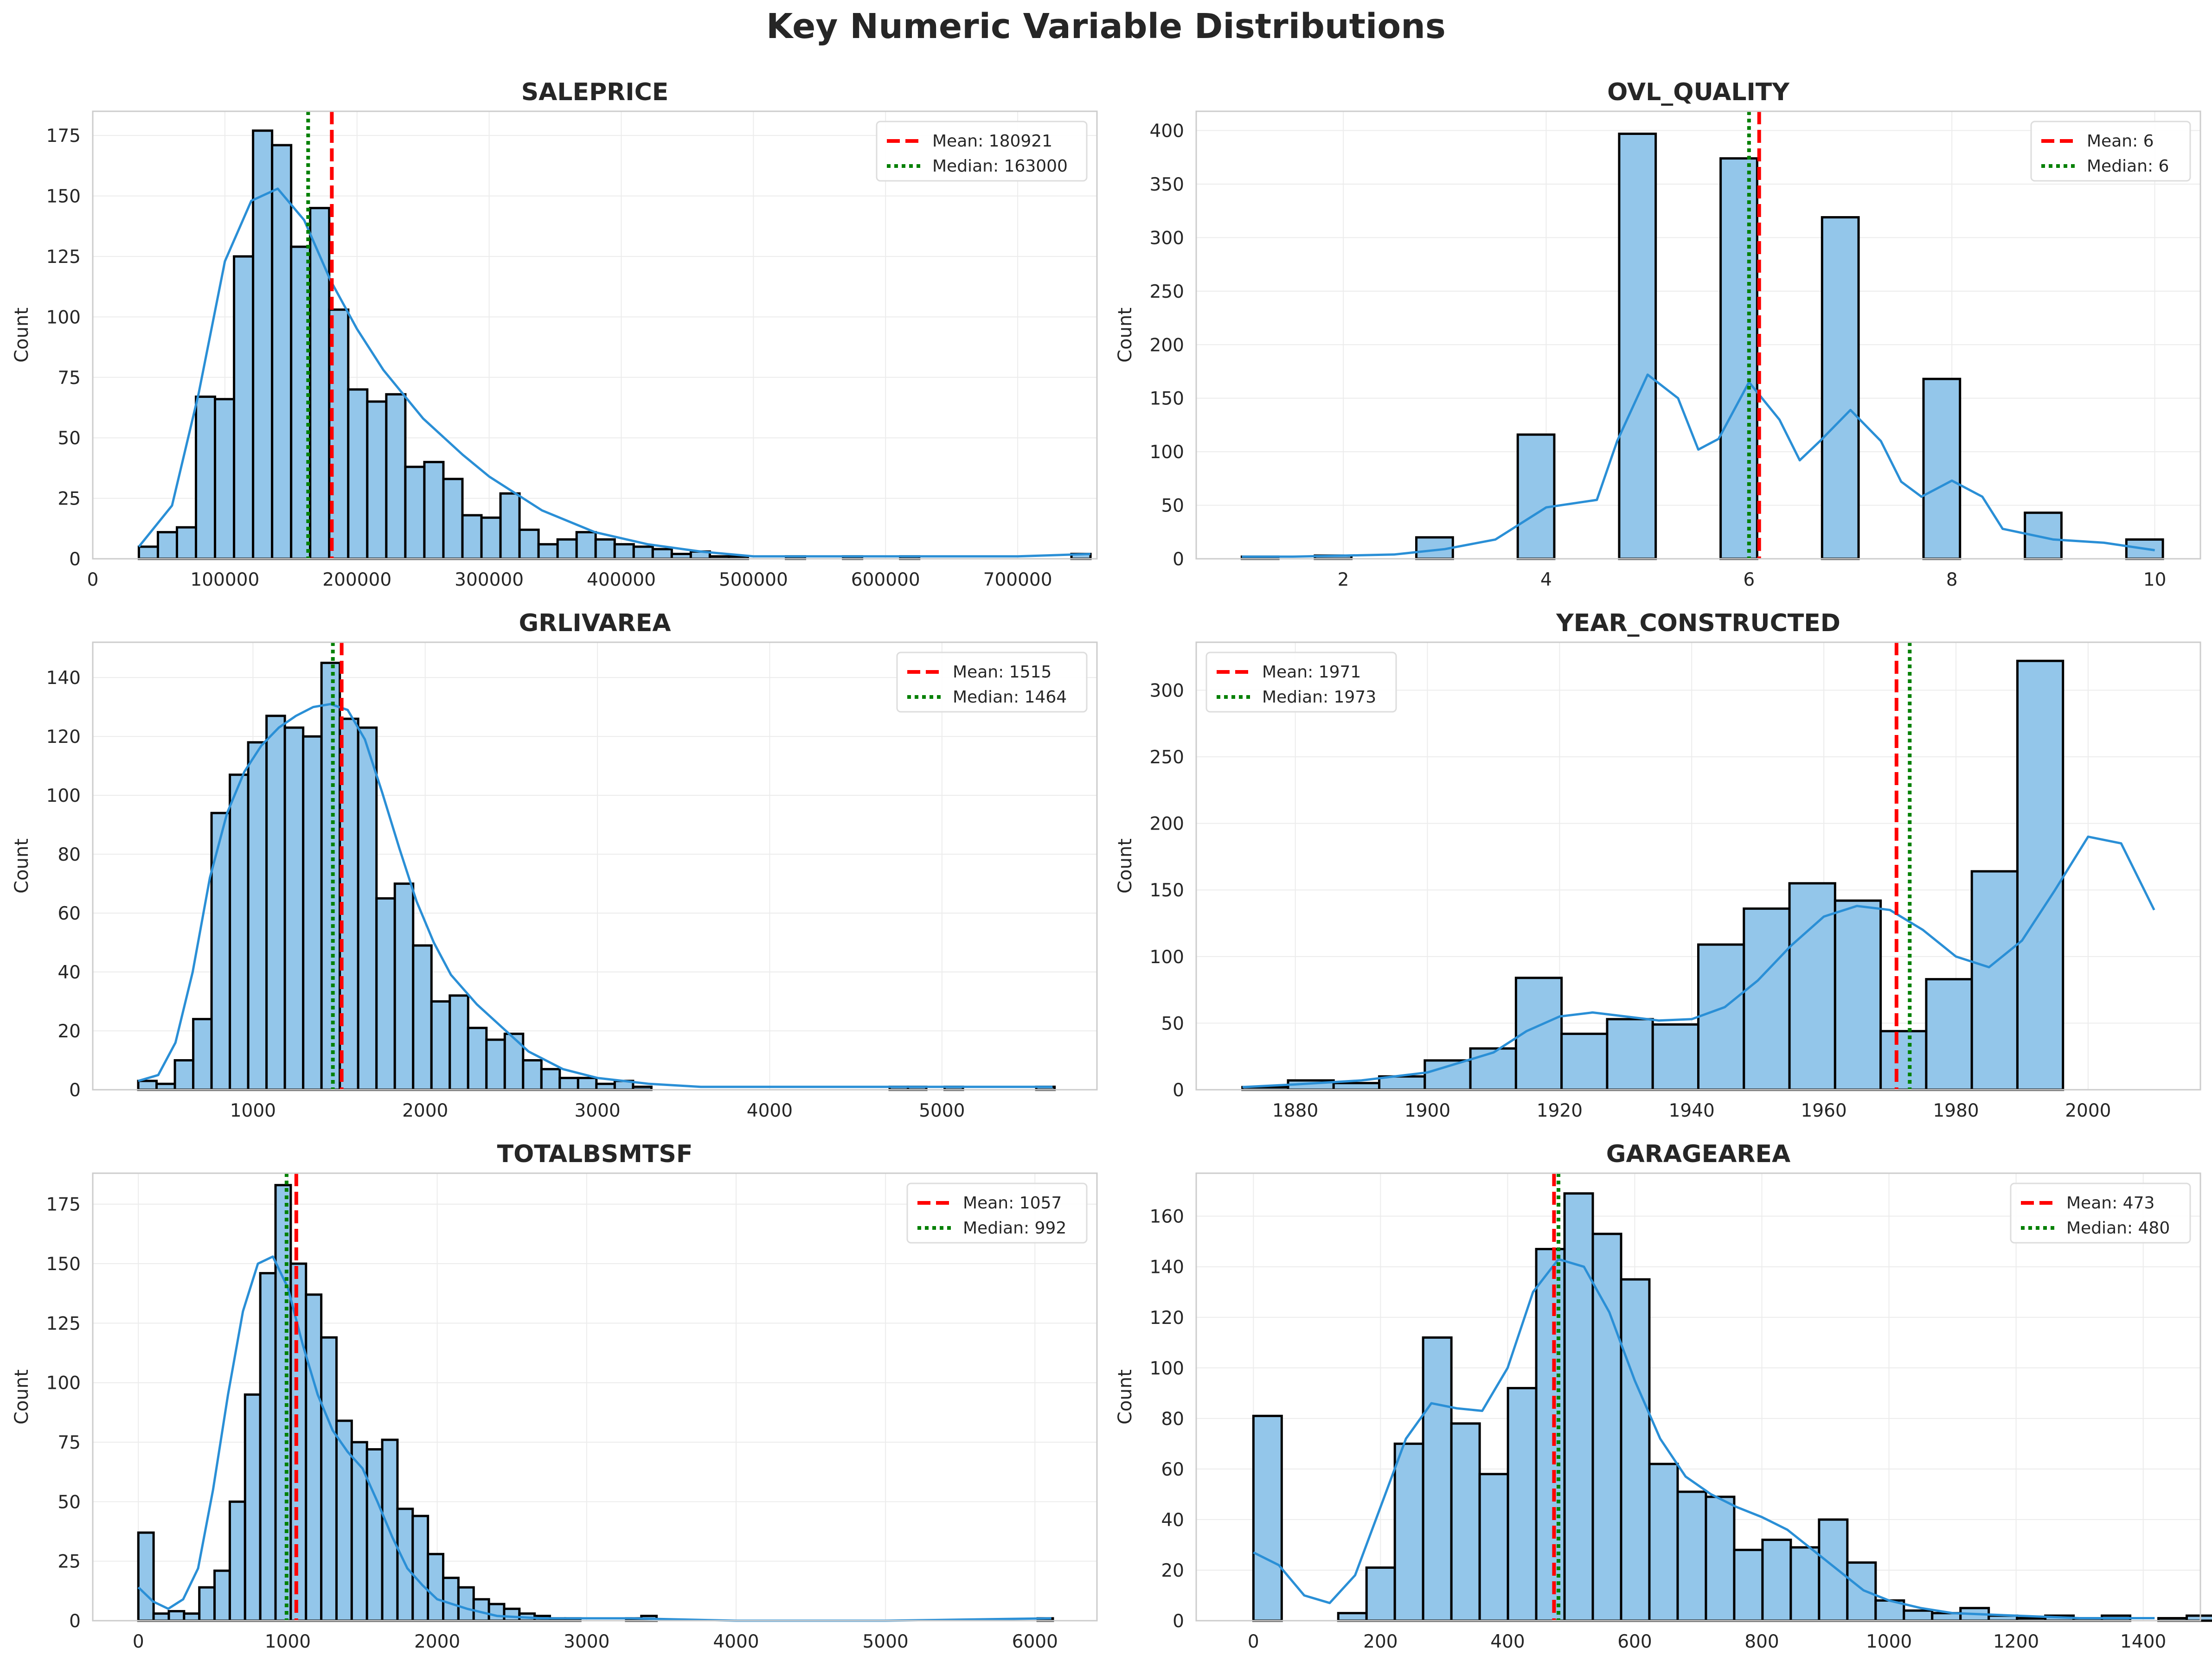 This screenshot has width=2212, height=1668. Describe the element at coordinates (1698, 1154) in the screenshot. I see `panel-title: GARAGEAREA` at that location.